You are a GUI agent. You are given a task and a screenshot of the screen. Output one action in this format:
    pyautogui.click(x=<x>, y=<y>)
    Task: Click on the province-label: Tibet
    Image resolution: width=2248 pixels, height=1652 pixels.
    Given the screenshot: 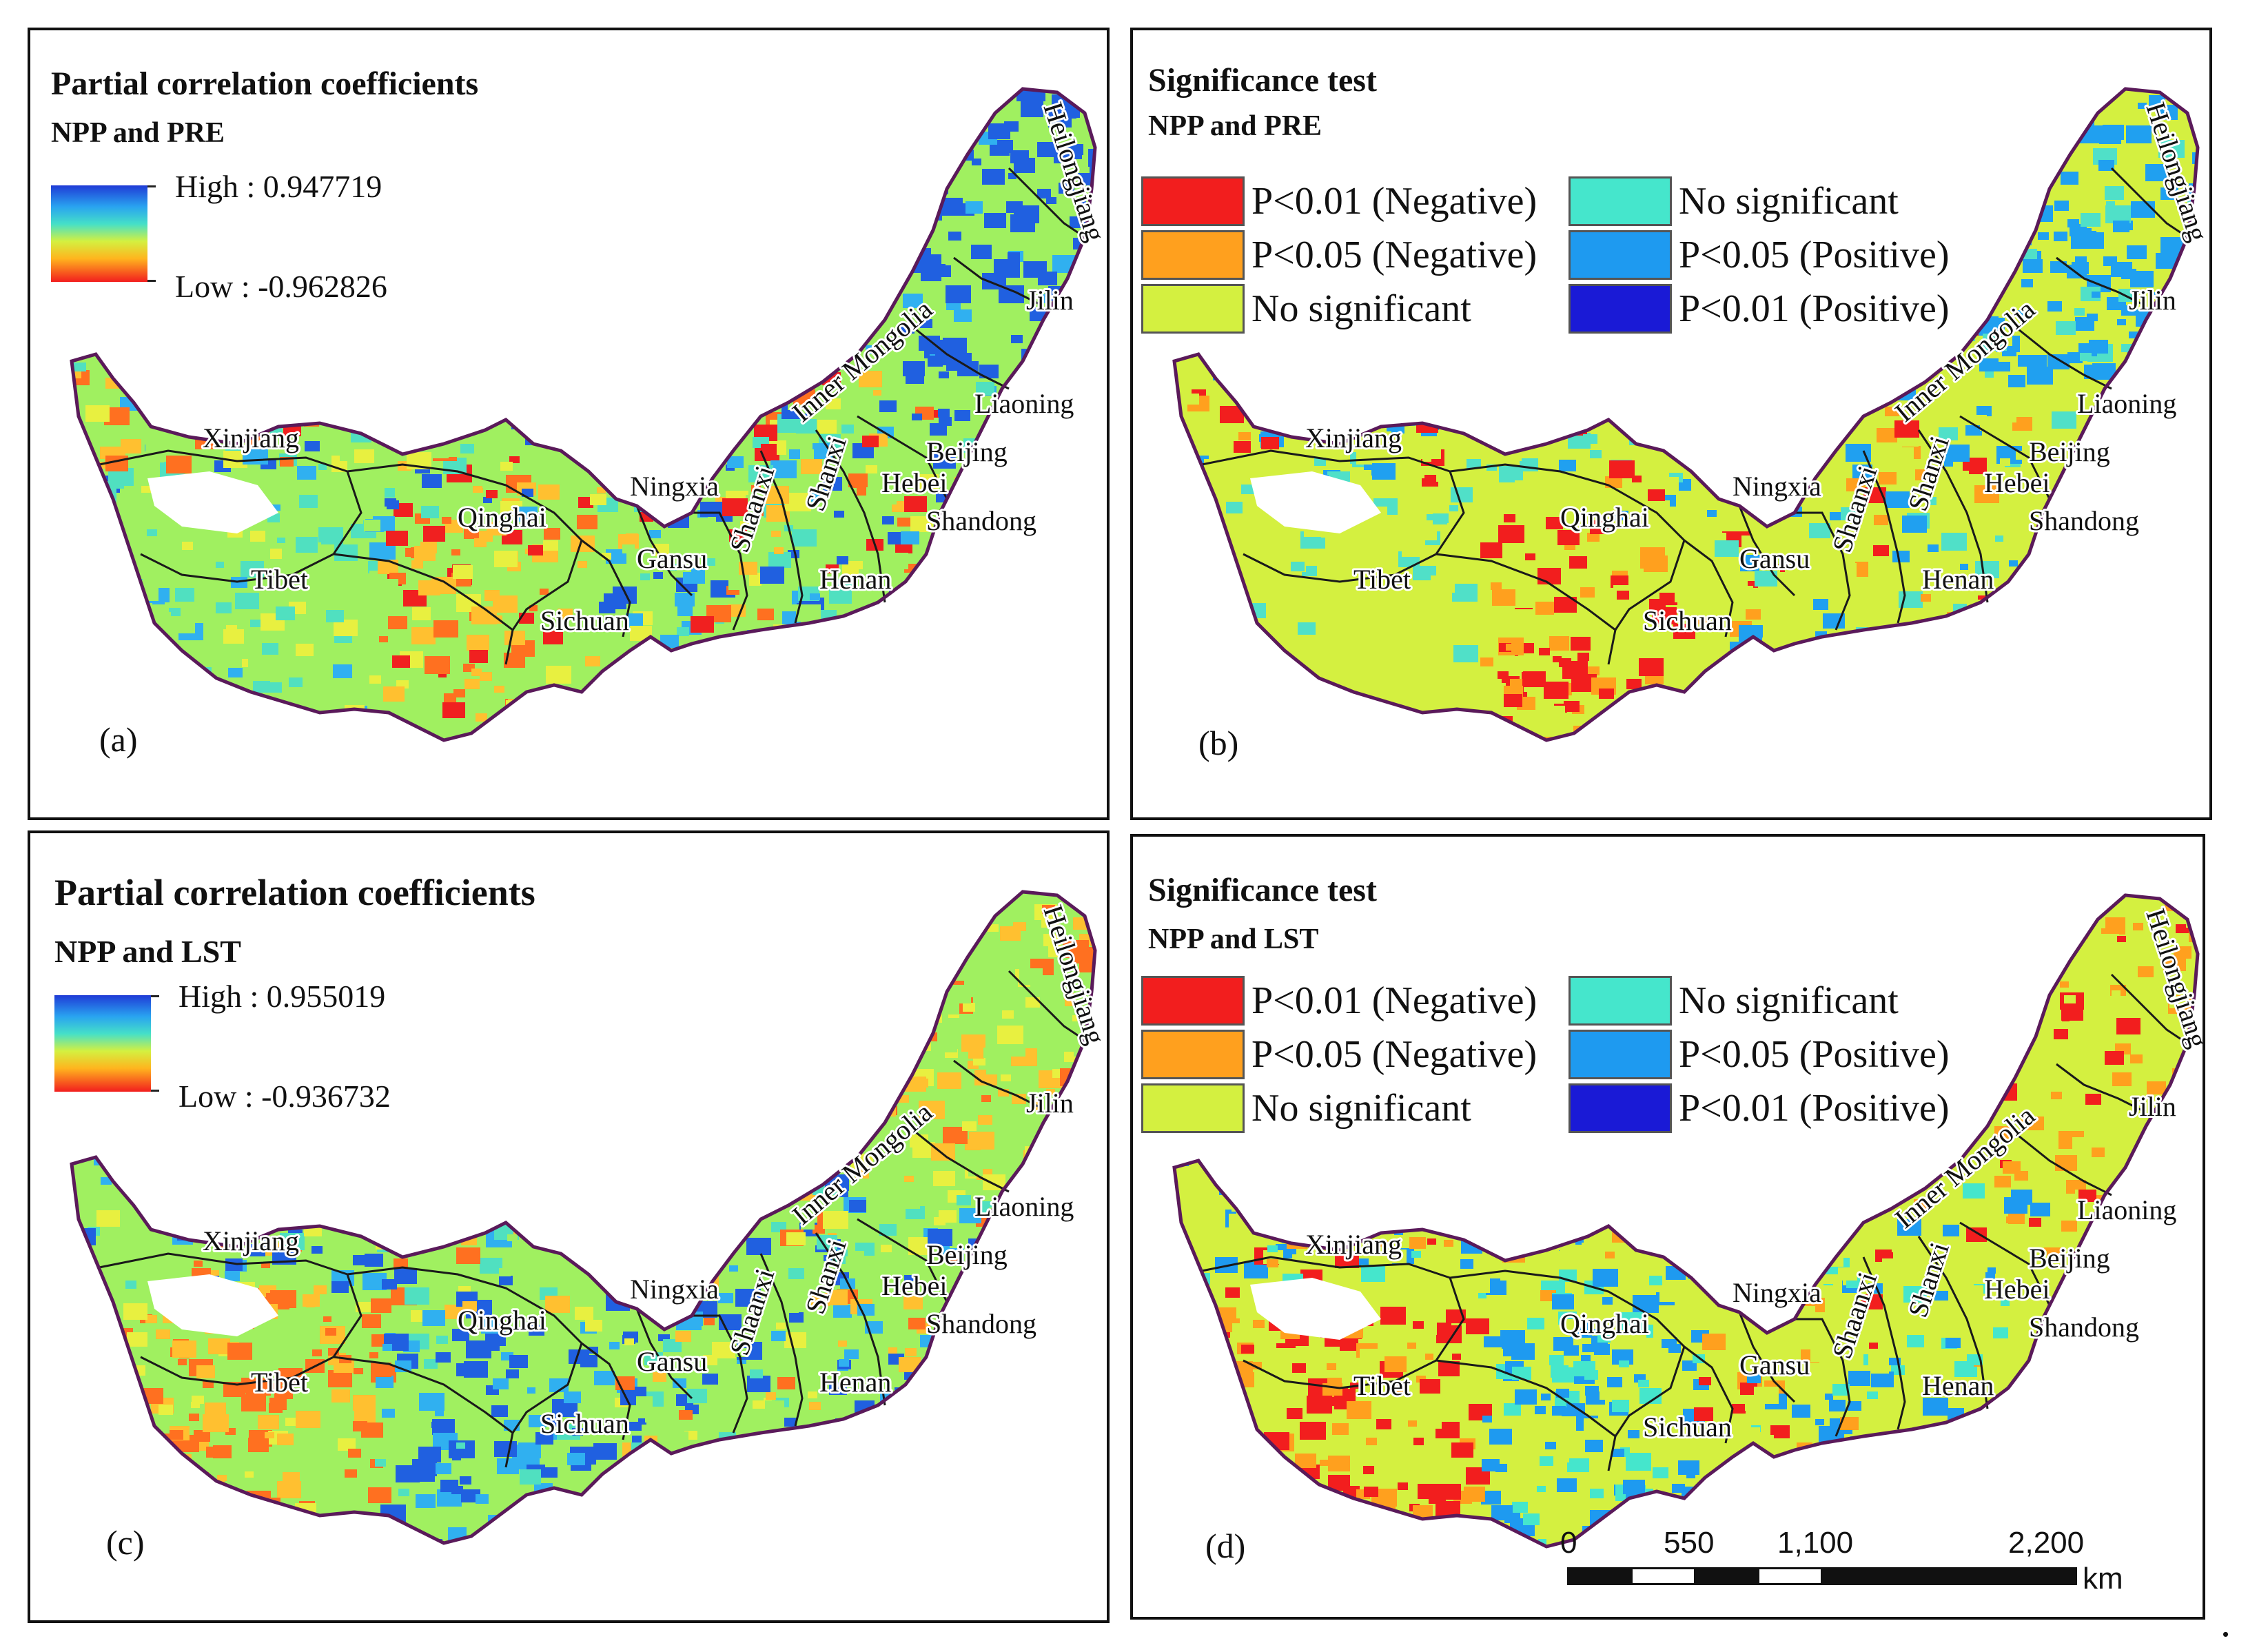 What is the action you would take?
    pyautogui.click(x=280, y=1383)
    